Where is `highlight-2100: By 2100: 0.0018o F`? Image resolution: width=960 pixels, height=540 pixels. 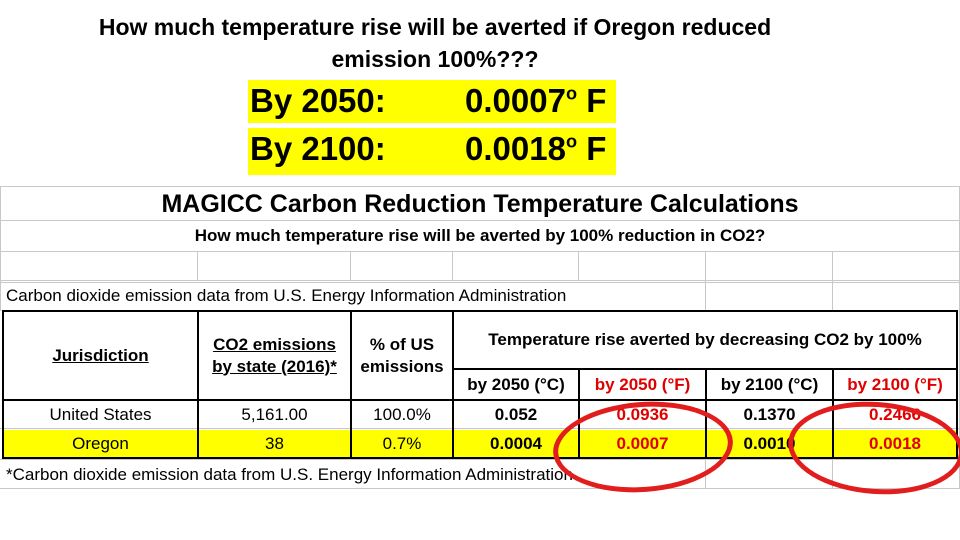
highlight-2100: By 2100: 0.0018o F is located at coordinates (432, 151).